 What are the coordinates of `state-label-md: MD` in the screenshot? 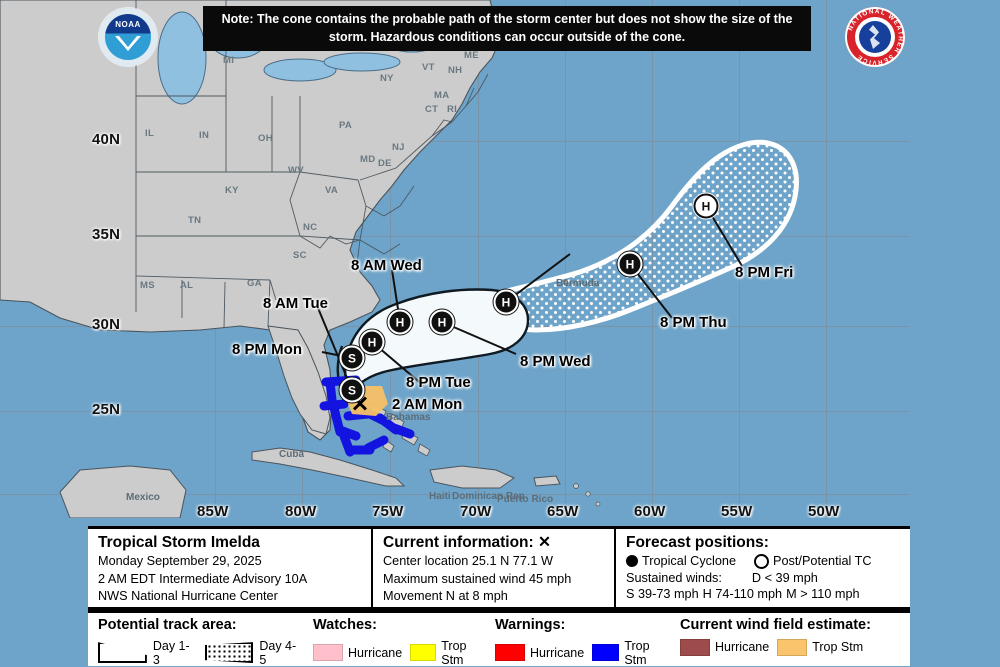 It's located at (368, 159).